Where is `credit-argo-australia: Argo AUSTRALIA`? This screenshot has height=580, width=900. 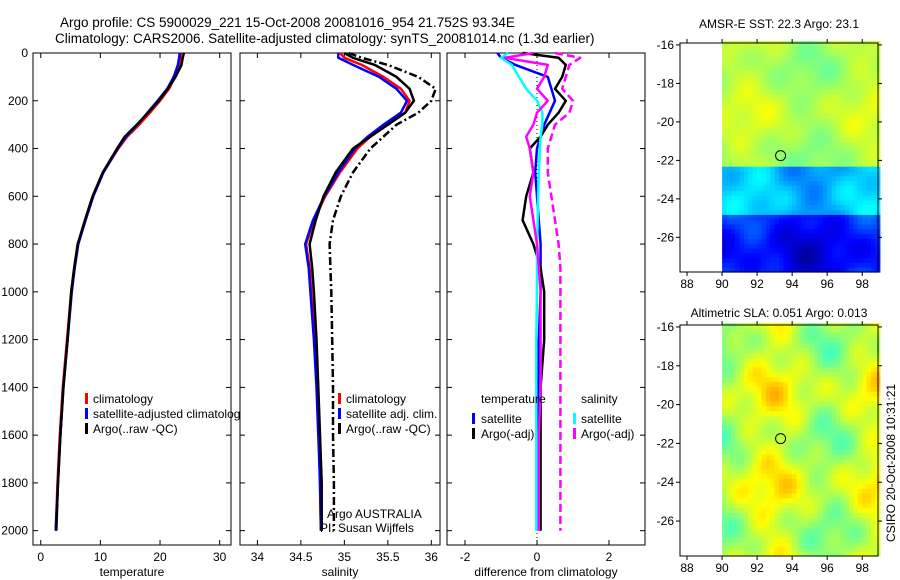 credit-argo-australia: Argo AUSTRALIA is located at coordinates (374, 514).